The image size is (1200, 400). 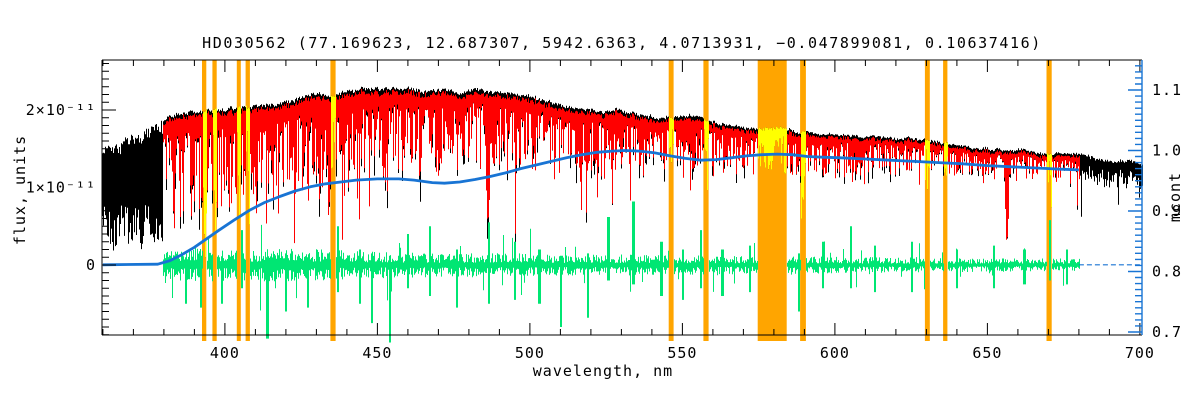 What do you see at coordinates (1167, 211) in the screenshot?
I see `y-right-tick-label: 0.9` at bounding box center [1167, 211].